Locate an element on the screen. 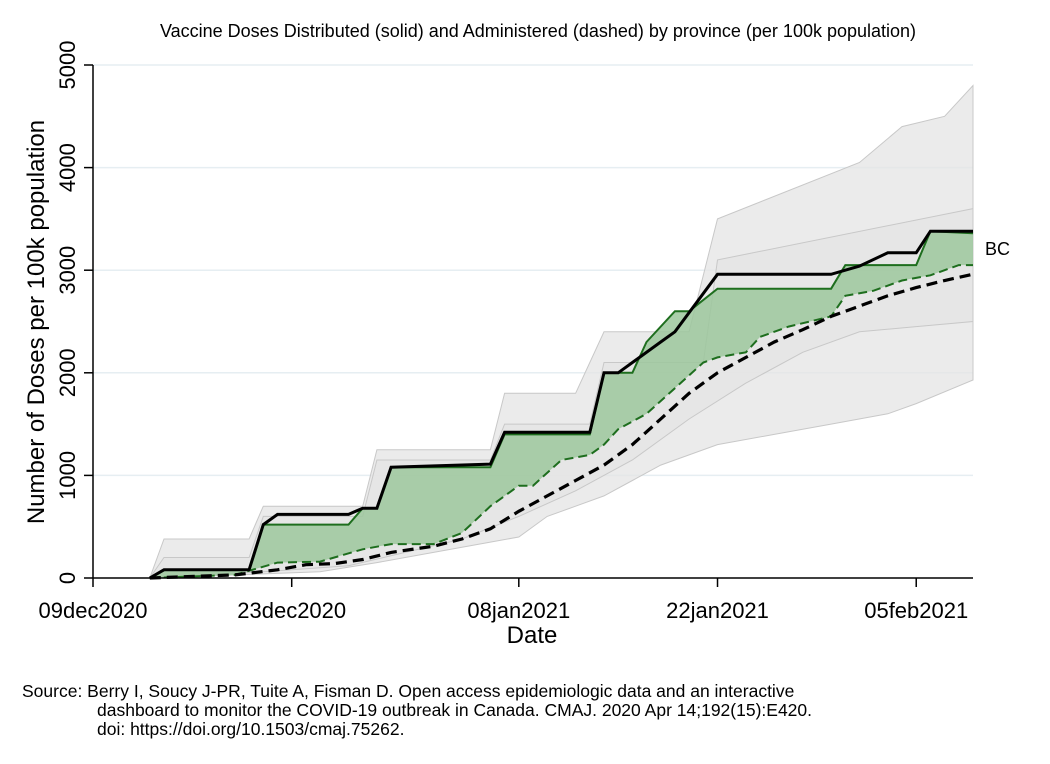 This screenshot has height=764, width=1050. x-tick-label-4: 05feb2021 is located at coordinates (916, 610).